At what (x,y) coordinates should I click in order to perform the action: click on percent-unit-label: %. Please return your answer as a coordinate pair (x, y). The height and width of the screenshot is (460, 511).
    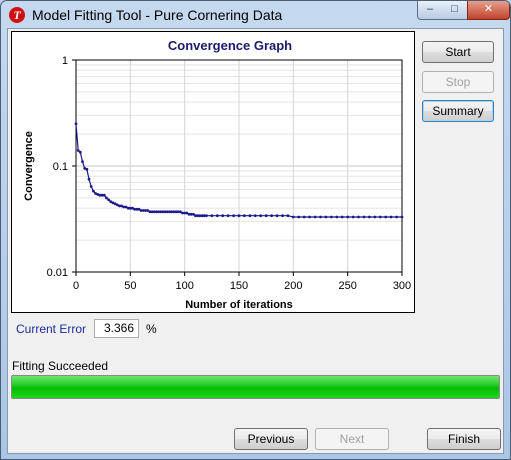
    Looking at the image, I should click on (151, 329).